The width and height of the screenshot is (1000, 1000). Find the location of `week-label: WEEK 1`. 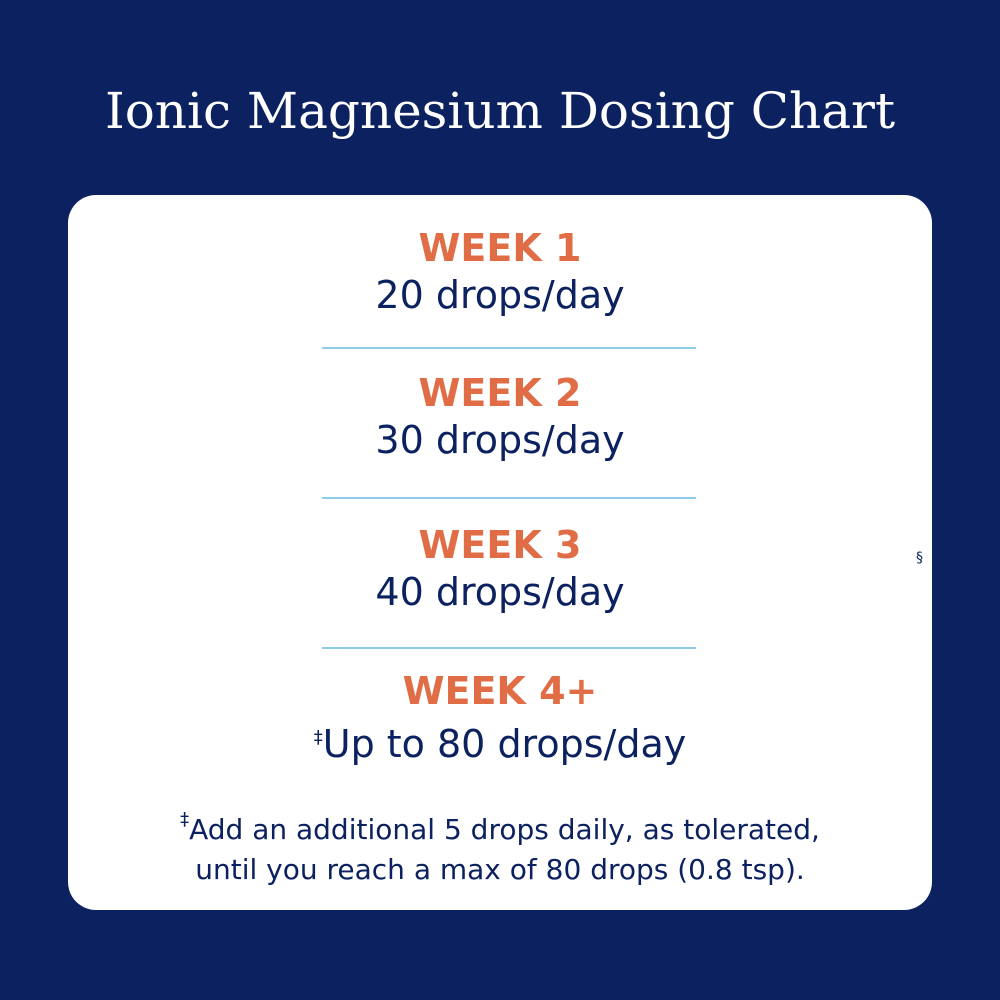

week-label: WEEK 1 is located at coordinates (500, 248).